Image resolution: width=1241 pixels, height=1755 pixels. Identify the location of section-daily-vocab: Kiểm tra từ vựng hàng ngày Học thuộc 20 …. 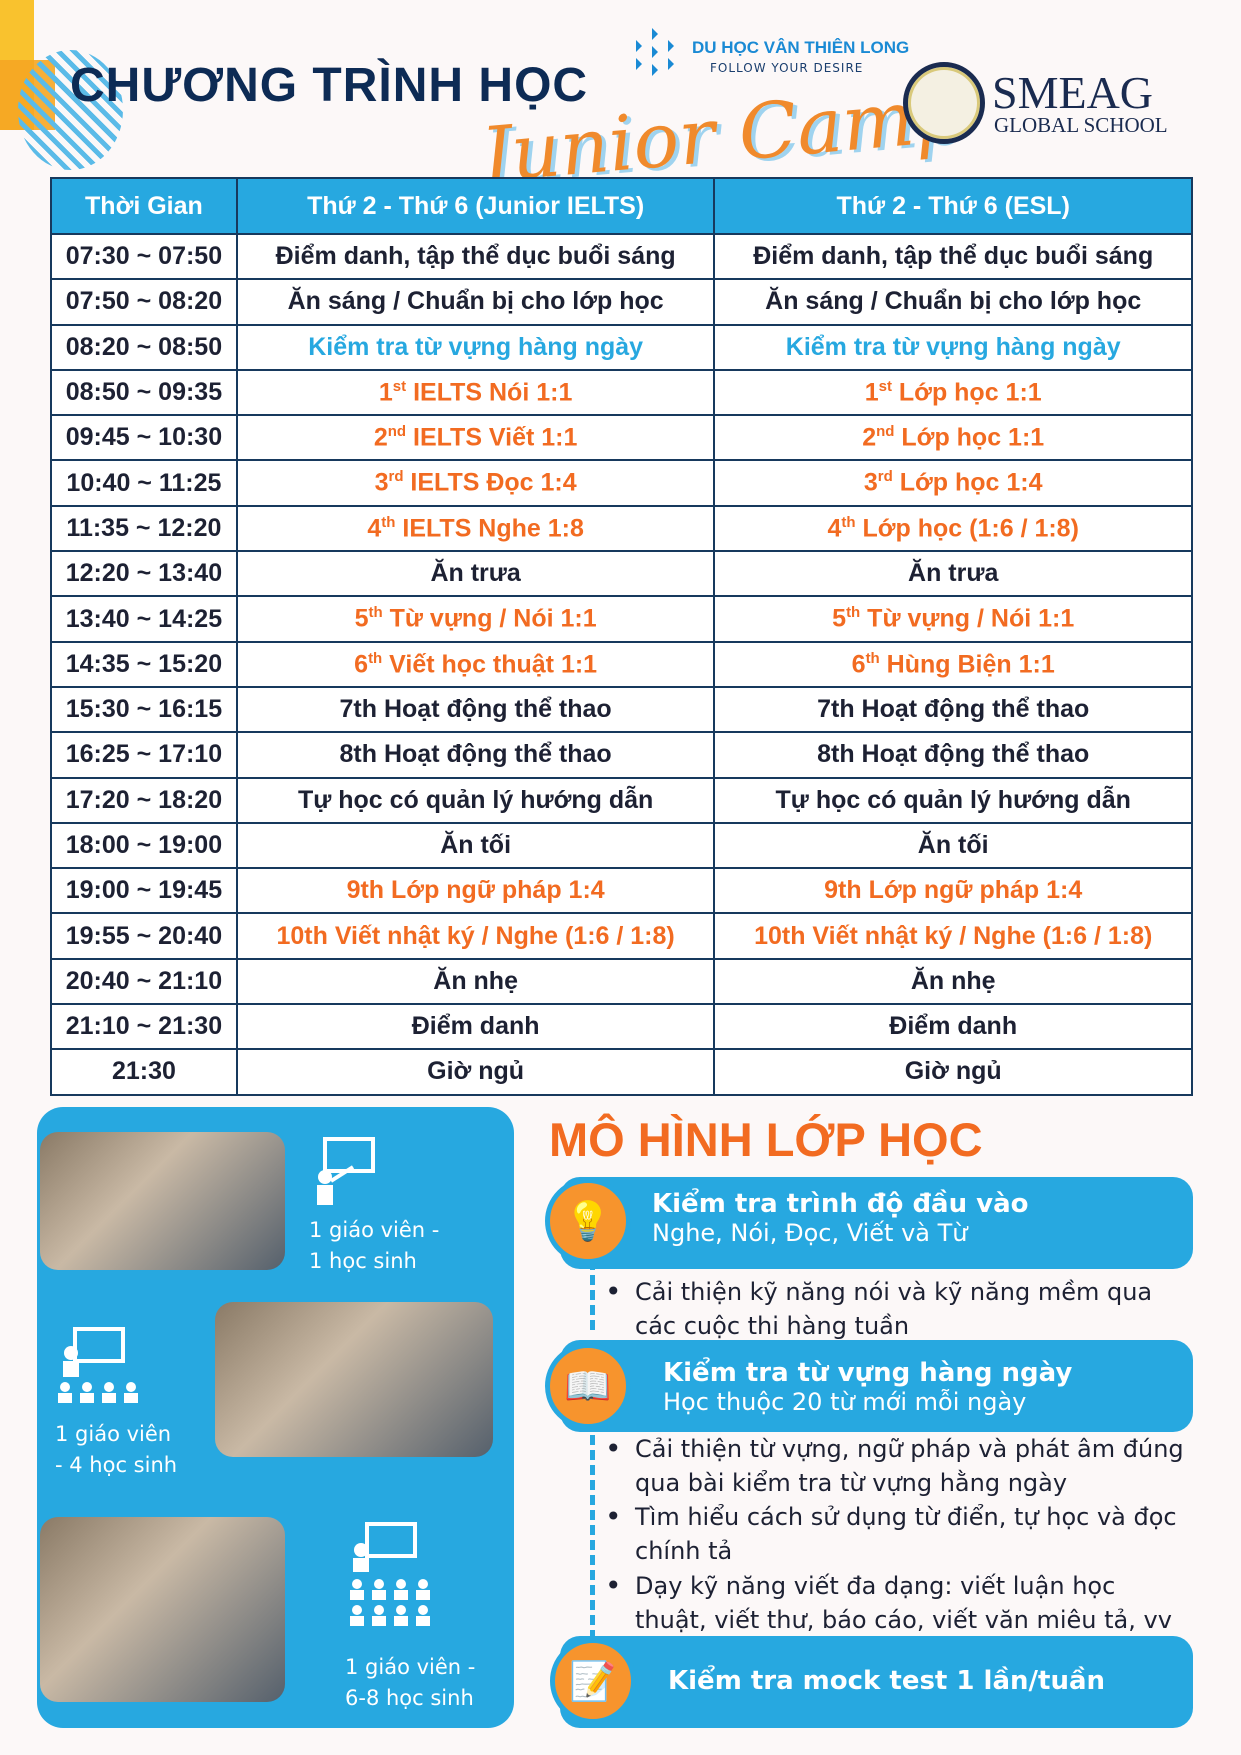
(876, 1386).